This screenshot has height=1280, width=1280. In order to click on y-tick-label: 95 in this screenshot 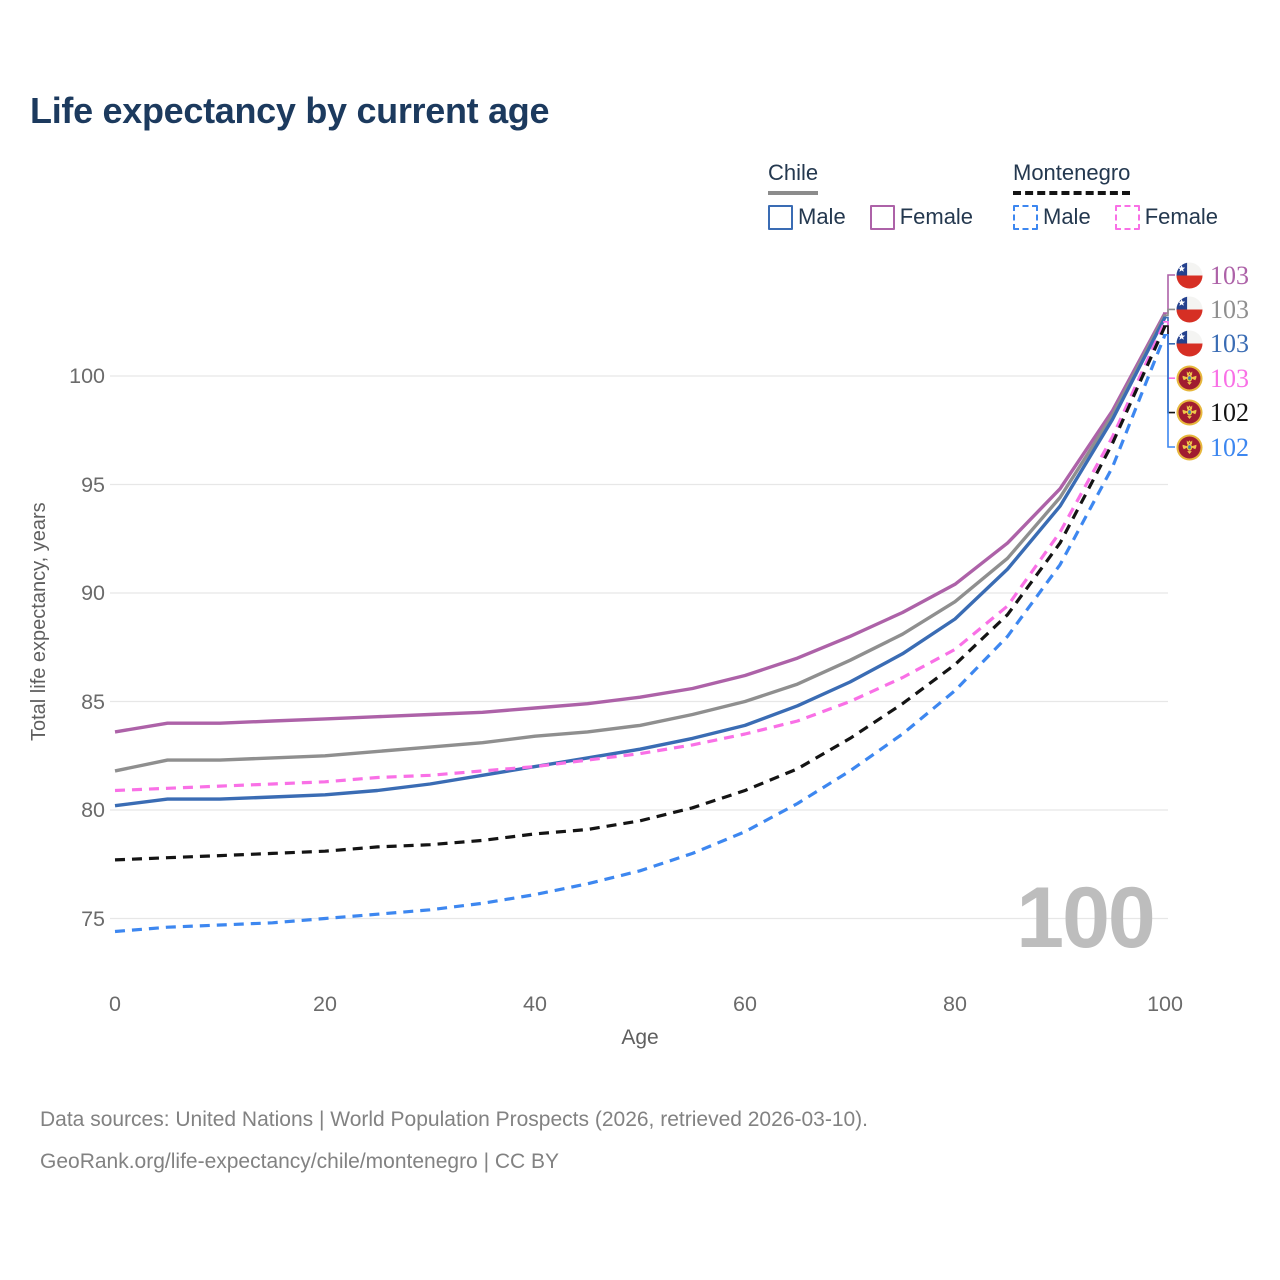, I will do `click(93, 484)`.